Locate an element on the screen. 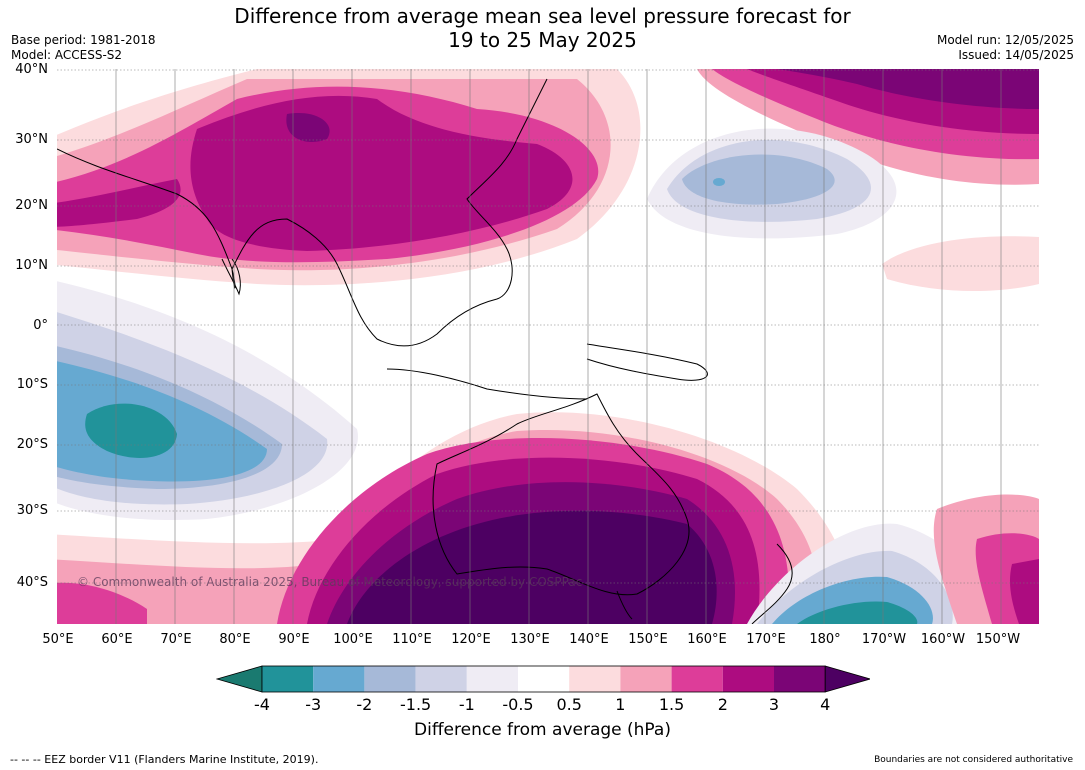 Image resolution: width=1085 pixels, height=770 pixels. positive-anomaly-pacific-east is located at coordinates (960, 263).